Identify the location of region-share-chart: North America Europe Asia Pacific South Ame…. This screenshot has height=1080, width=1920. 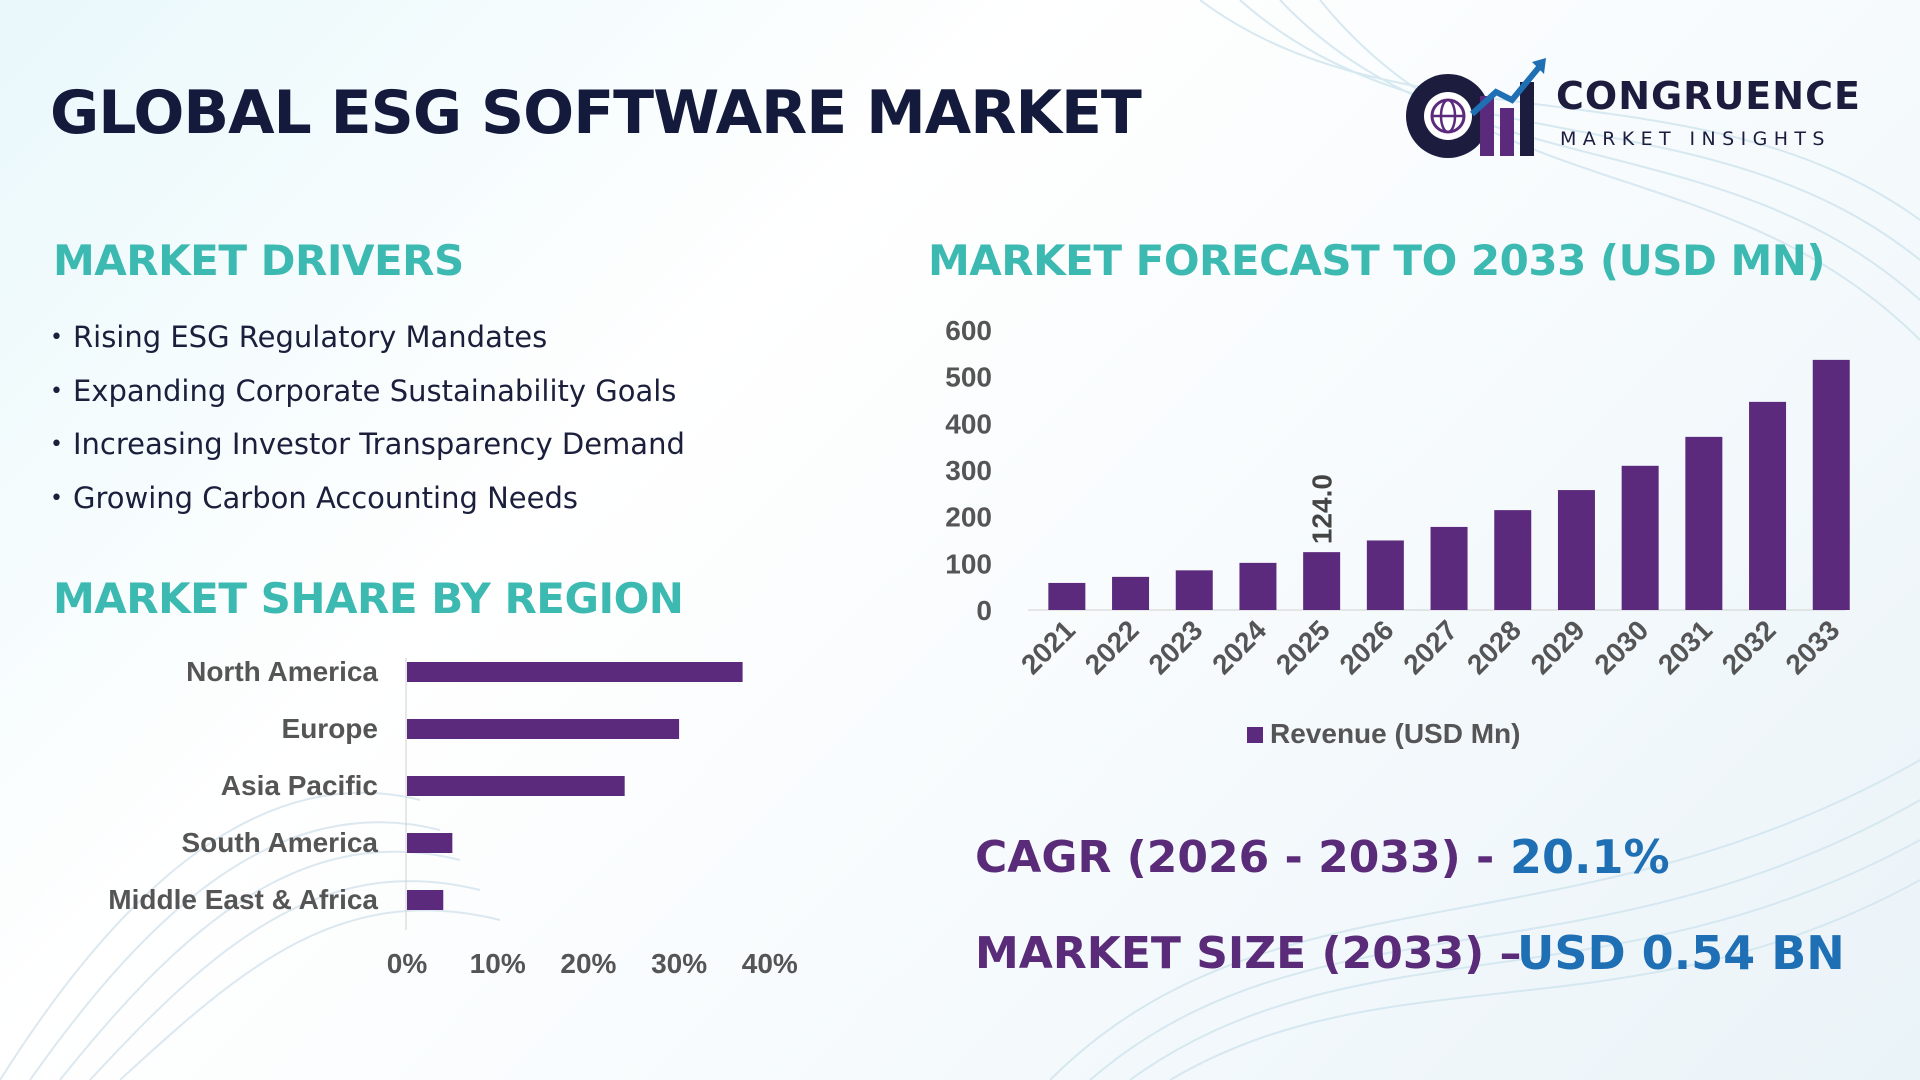
(453, 817).